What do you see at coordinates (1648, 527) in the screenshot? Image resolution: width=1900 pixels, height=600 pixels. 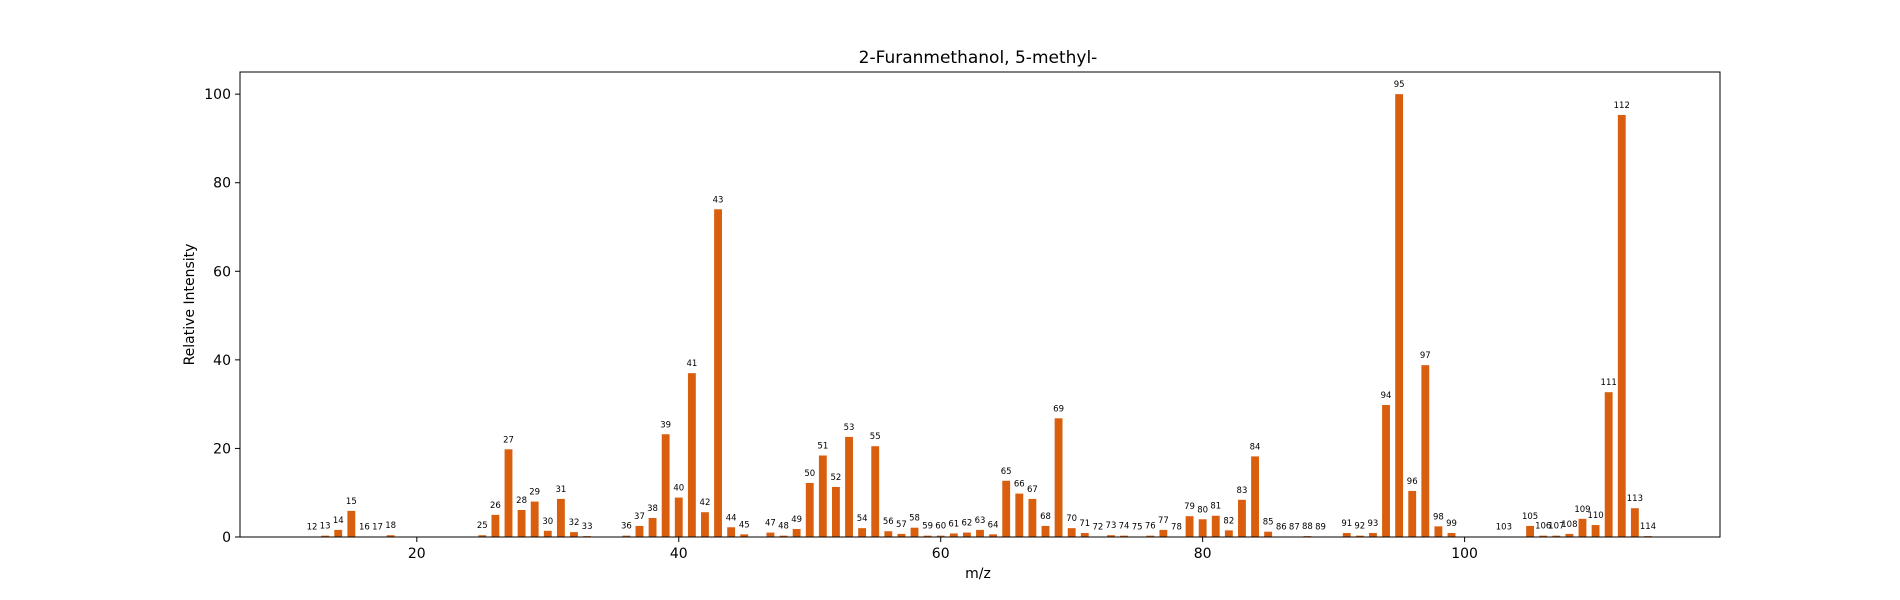 I see `peak-label-mz-114: 114` at bounding box center [1648, 527].